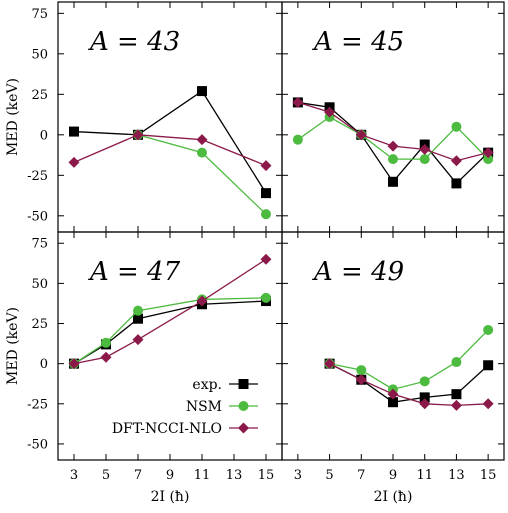  Describe the element at coordinates (167, 429) in the screenshot. I see `legend-label: DFT-NCCI-NLO` at that location.